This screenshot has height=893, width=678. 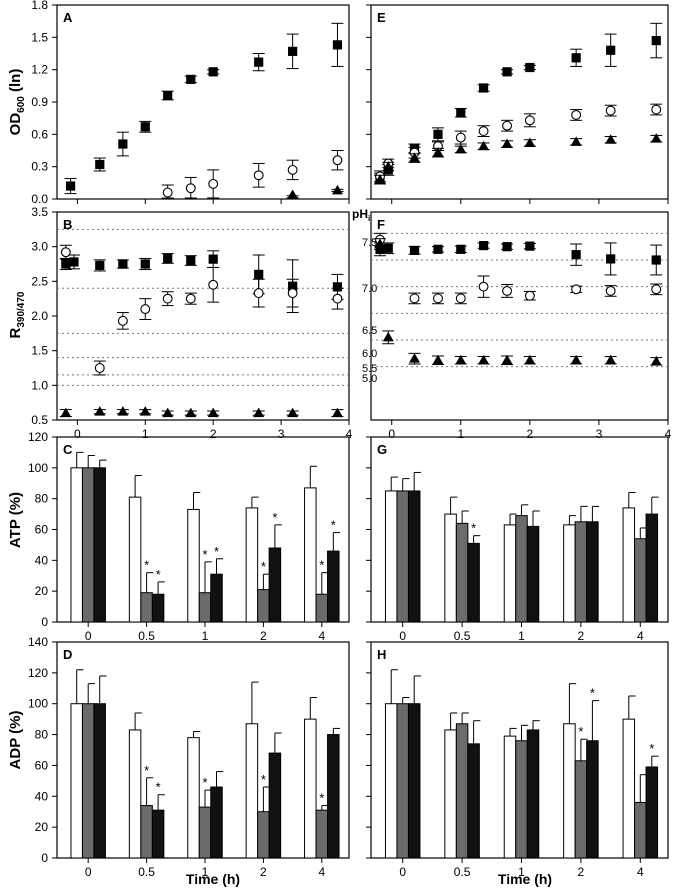 What do you see at coordinates (42, 827) in the screenshot?
I see `y-tick-label: 20` at bounding box center [42, 827].